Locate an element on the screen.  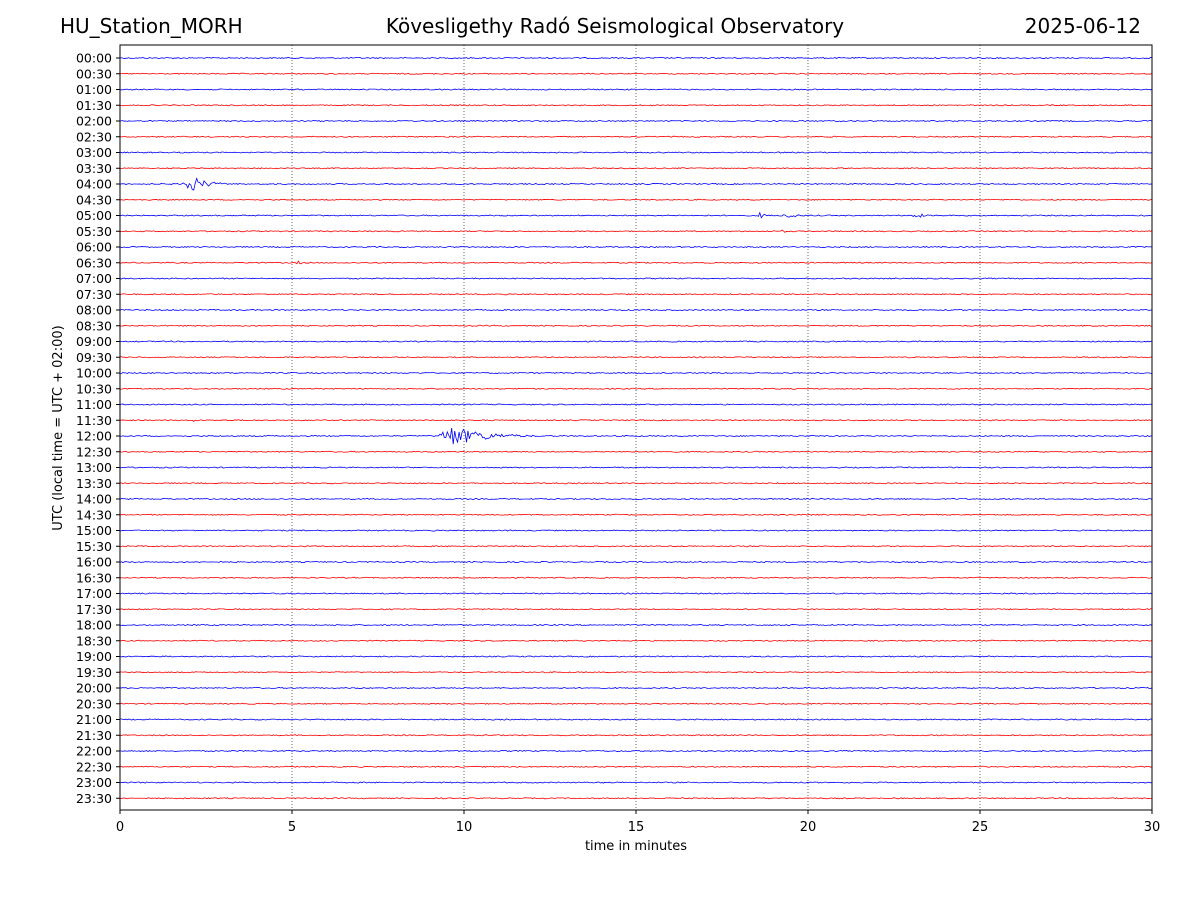
y-tick-label: 01:30 is located at coordinates (94, 105).